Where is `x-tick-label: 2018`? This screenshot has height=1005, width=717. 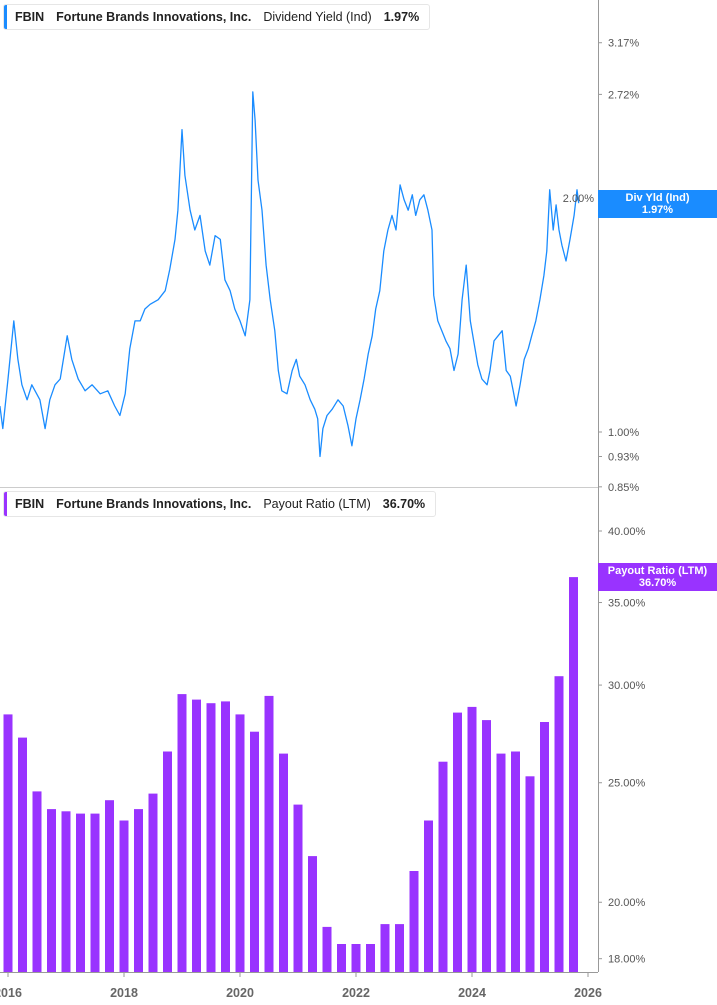
x-tick-label: 2018 is located at coordinates (124, 993).